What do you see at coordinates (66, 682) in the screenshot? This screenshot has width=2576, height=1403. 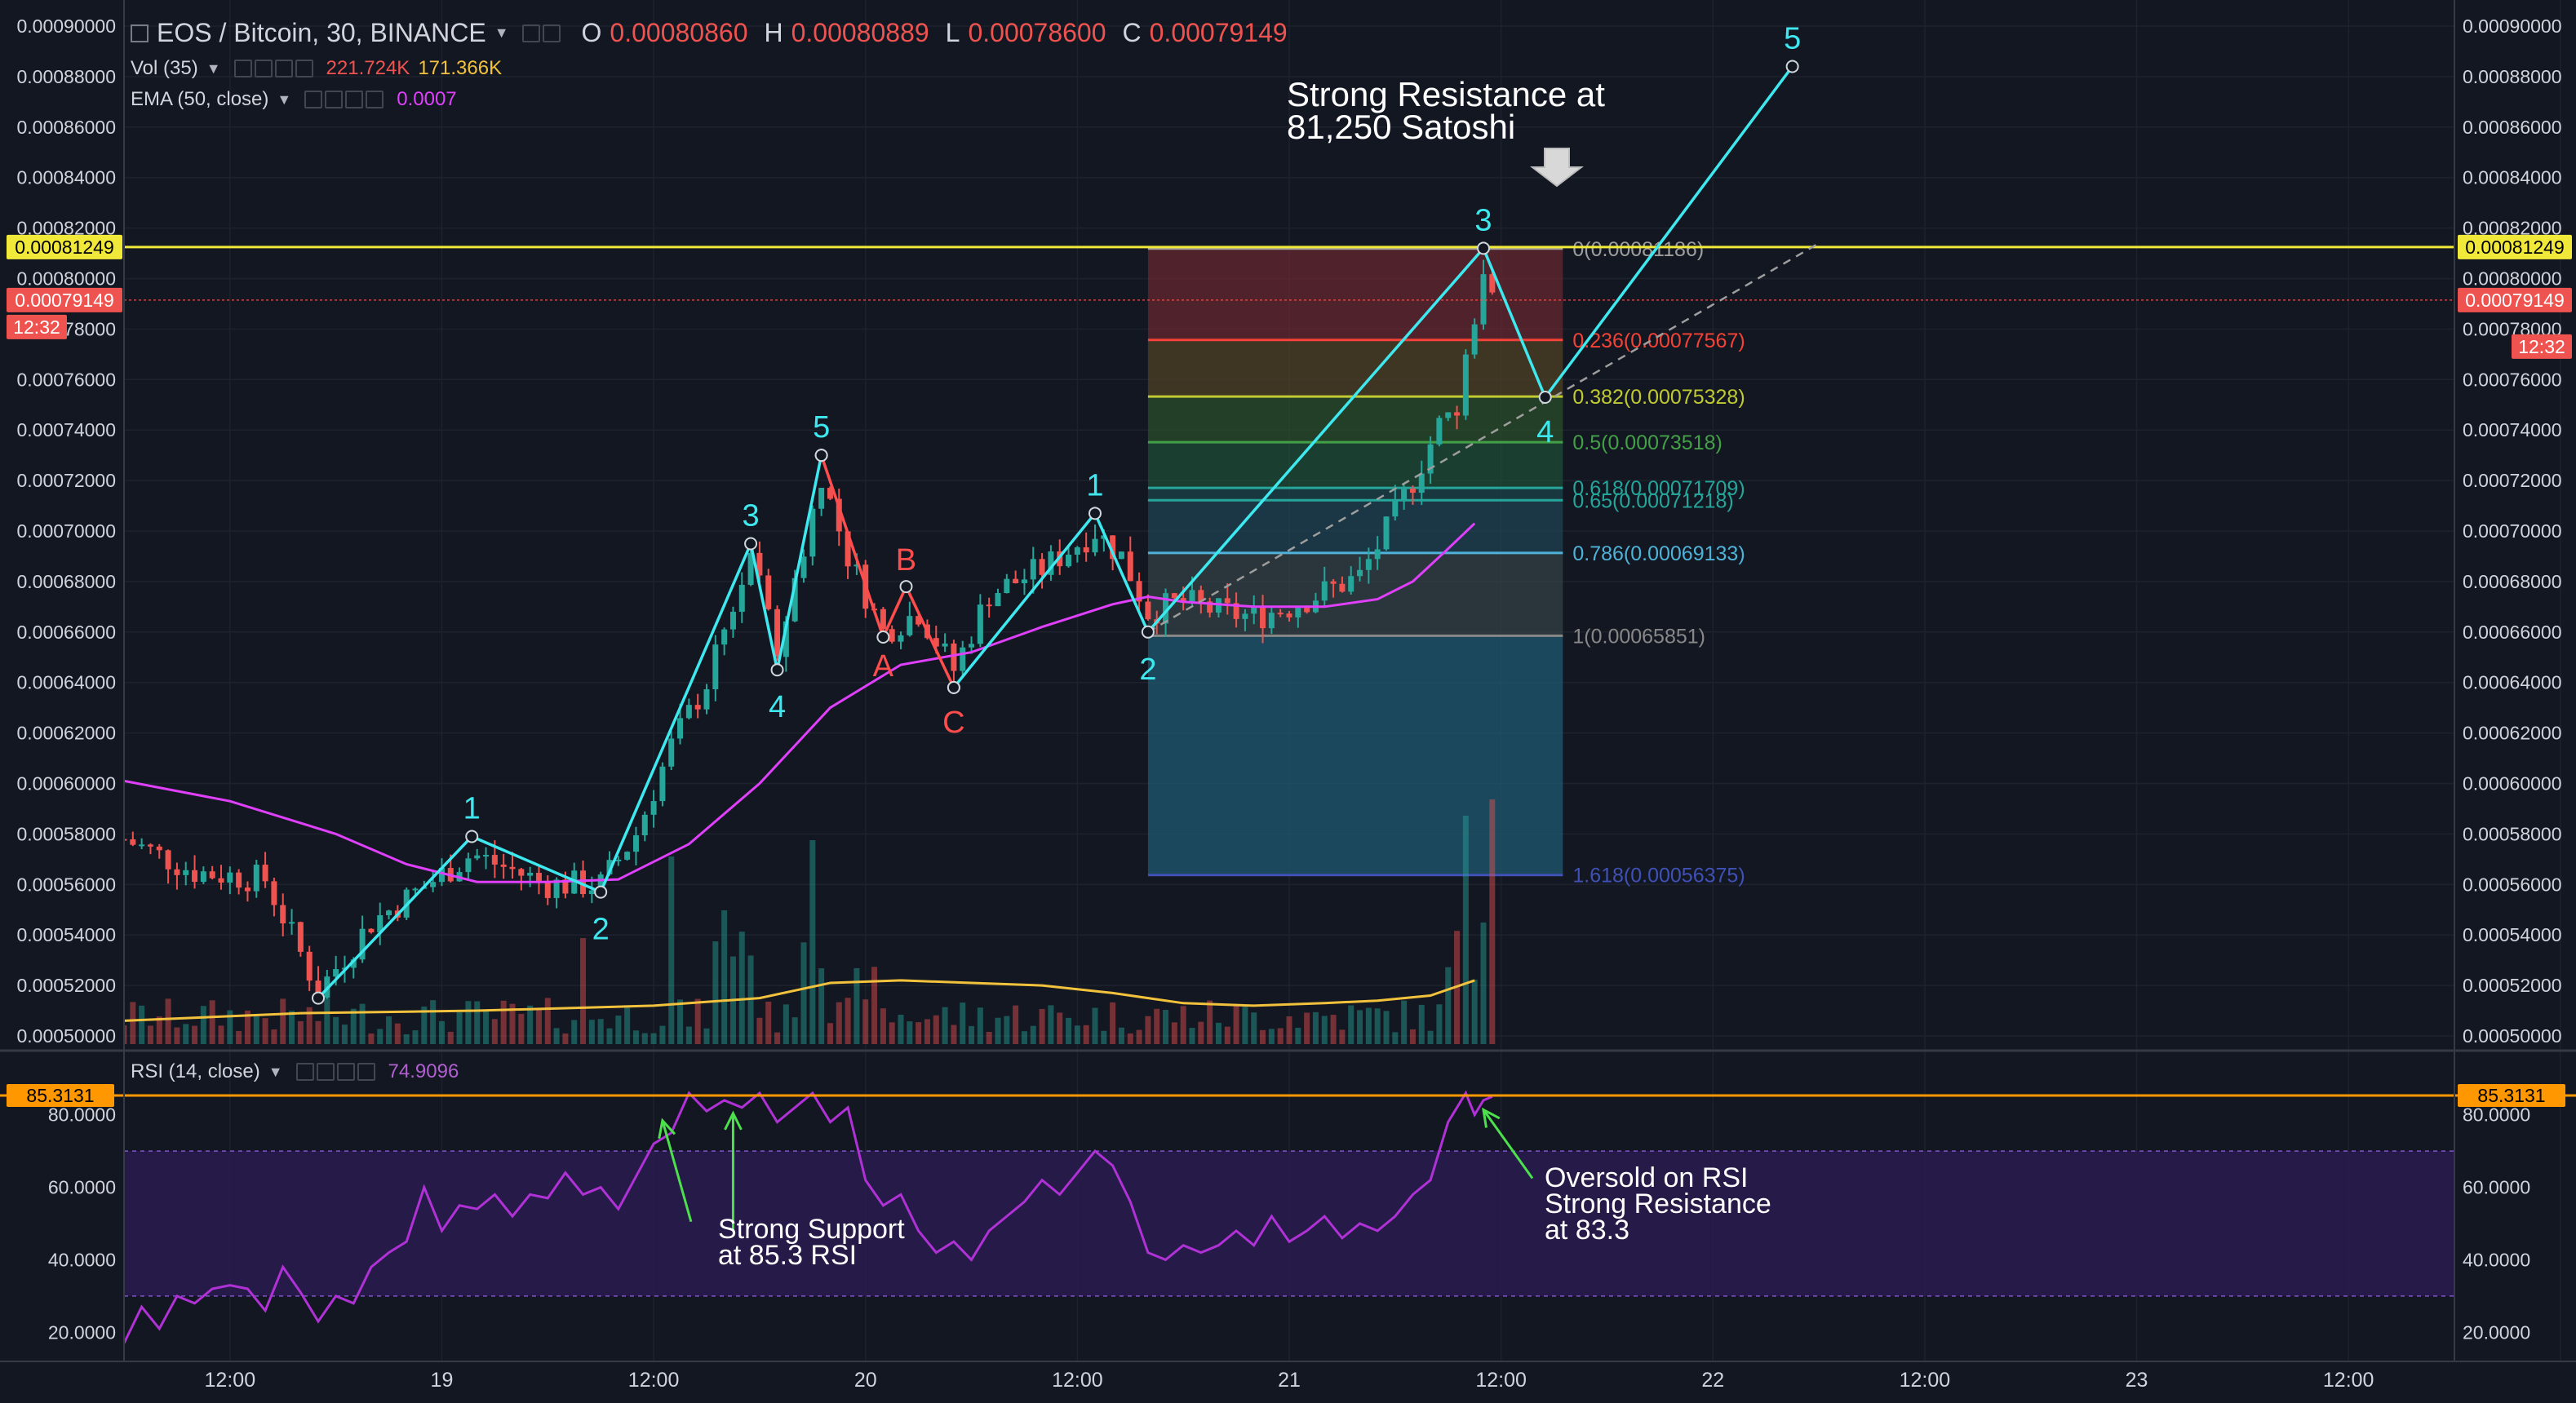 I see `price-axis-tick-left: 0.00064000` at bounding box center [66, 682].